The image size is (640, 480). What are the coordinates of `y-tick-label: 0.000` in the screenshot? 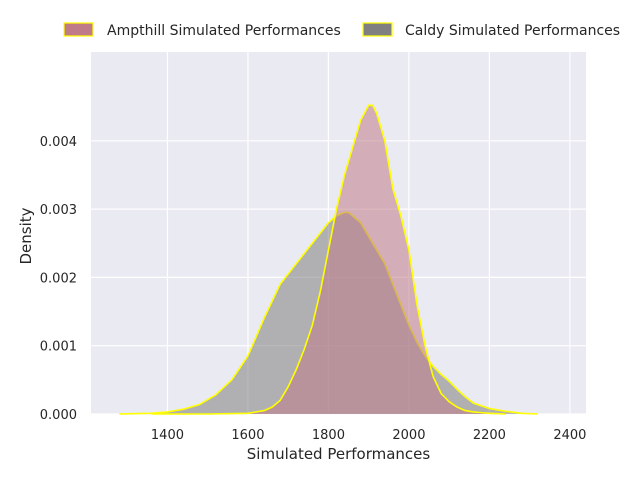 It's located at (58, 415).